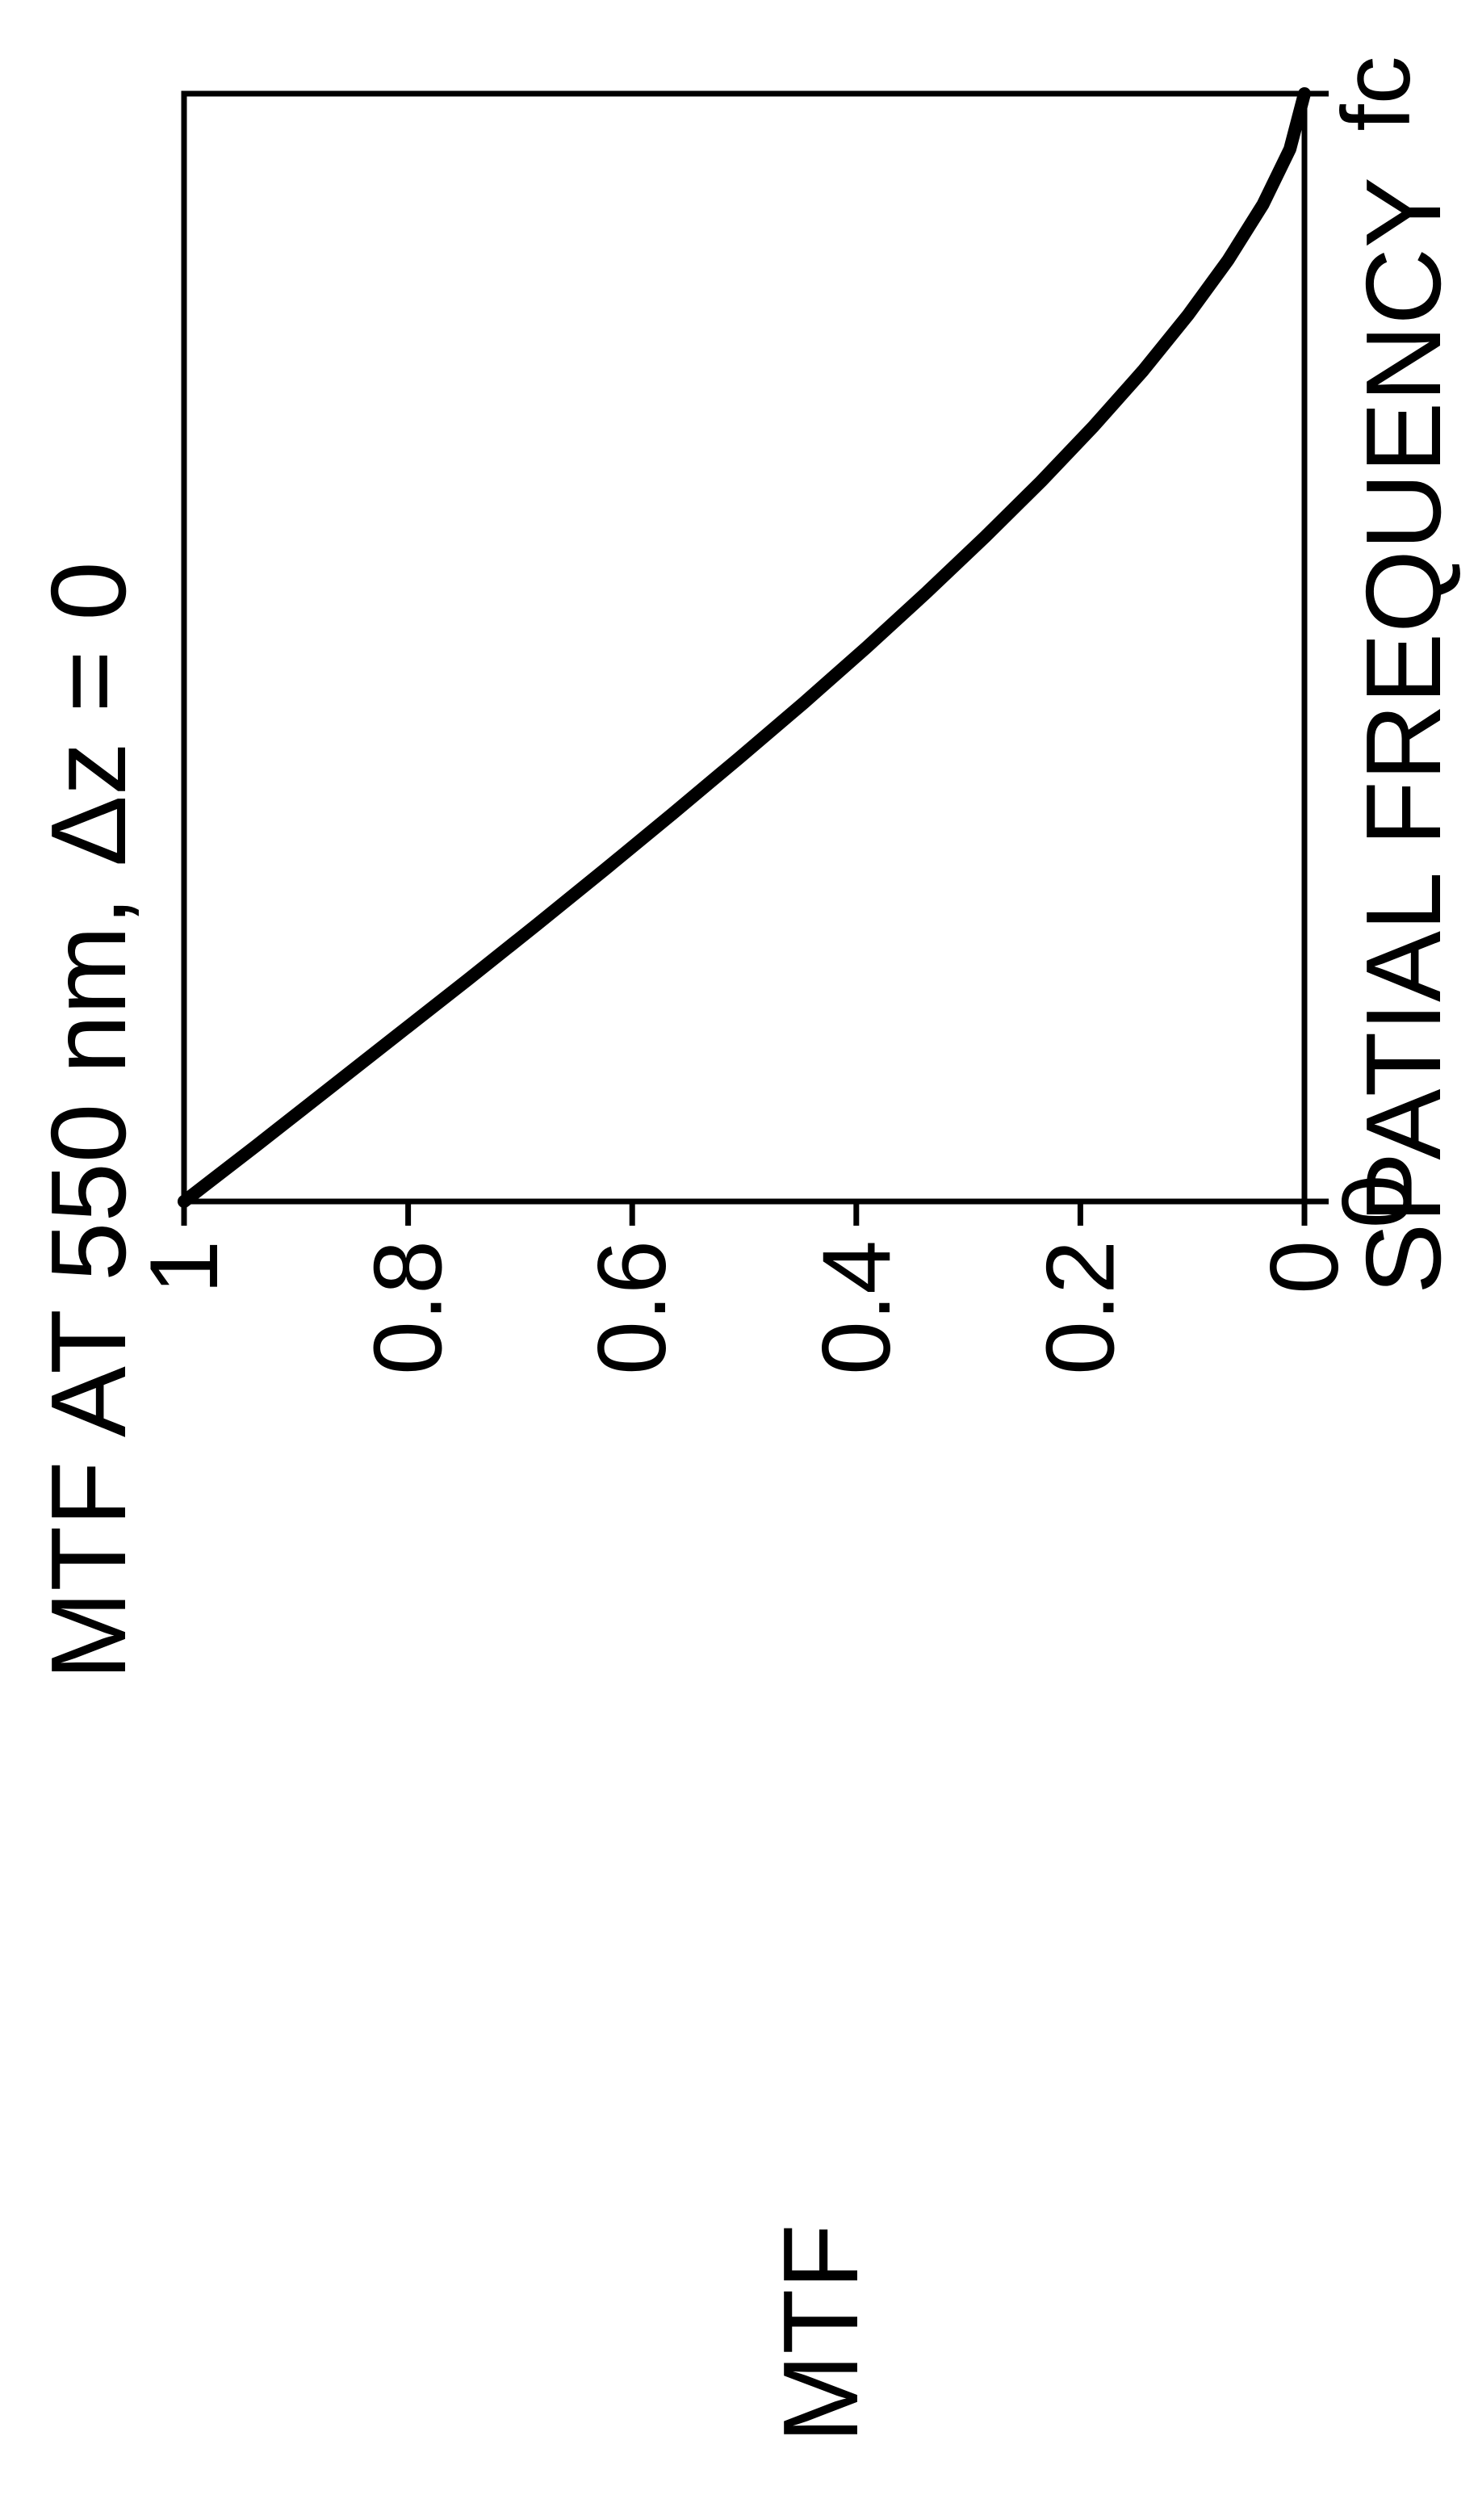 The width and height of the screenshot is (1478, 2520). Describe the element at coordinates (408, 1307) in the screenshot. I see `y-tick-label: 0.8` at that location.